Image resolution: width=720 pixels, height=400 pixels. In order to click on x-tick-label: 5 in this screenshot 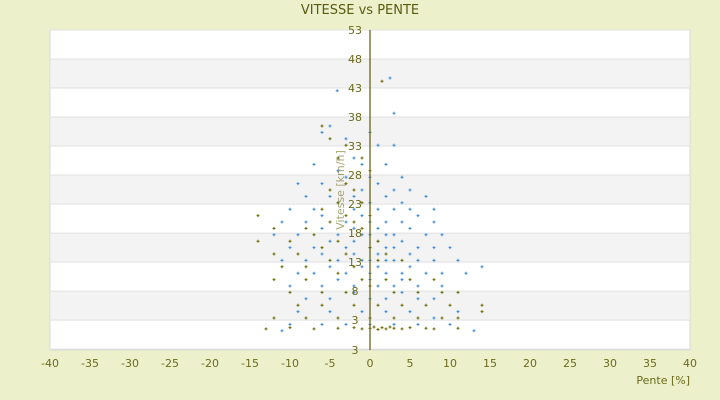, I will do `click(410, 363)`.